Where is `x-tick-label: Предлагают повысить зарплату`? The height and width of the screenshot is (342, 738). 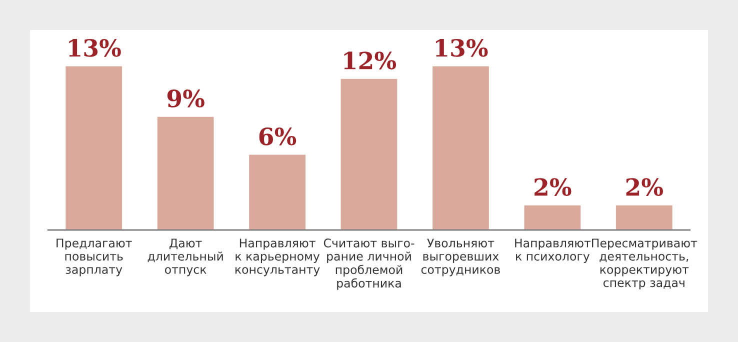 x-tick-label: Предлагают повысить зарплату is located at coordinates (94, 257).